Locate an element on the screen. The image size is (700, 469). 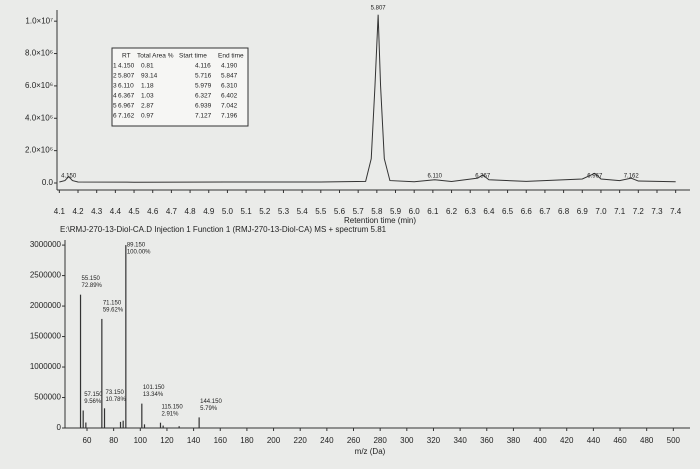
x-tick-label: 7.4 is located at coordinates (676, 211).